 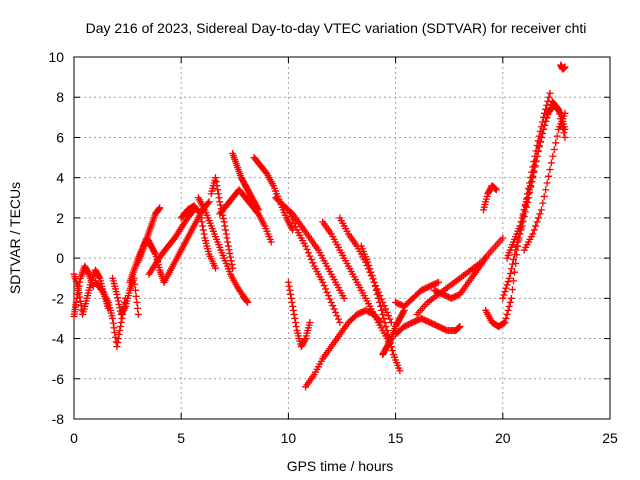 What do you see at coordinates (503, 438) in the screenshot?
I see `x-tick-label: 20` at bounding box center [503, 438].